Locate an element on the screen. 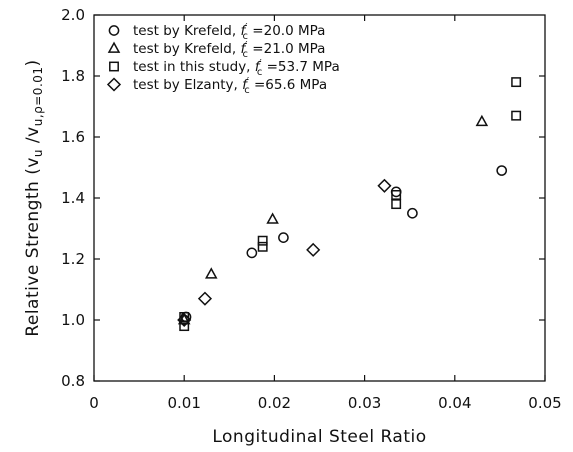 This screenshot has height=452, width=573. legend-entry-label: test by Krefeld, f′ c =21.0 MPa is located at coordinates (229, 50).